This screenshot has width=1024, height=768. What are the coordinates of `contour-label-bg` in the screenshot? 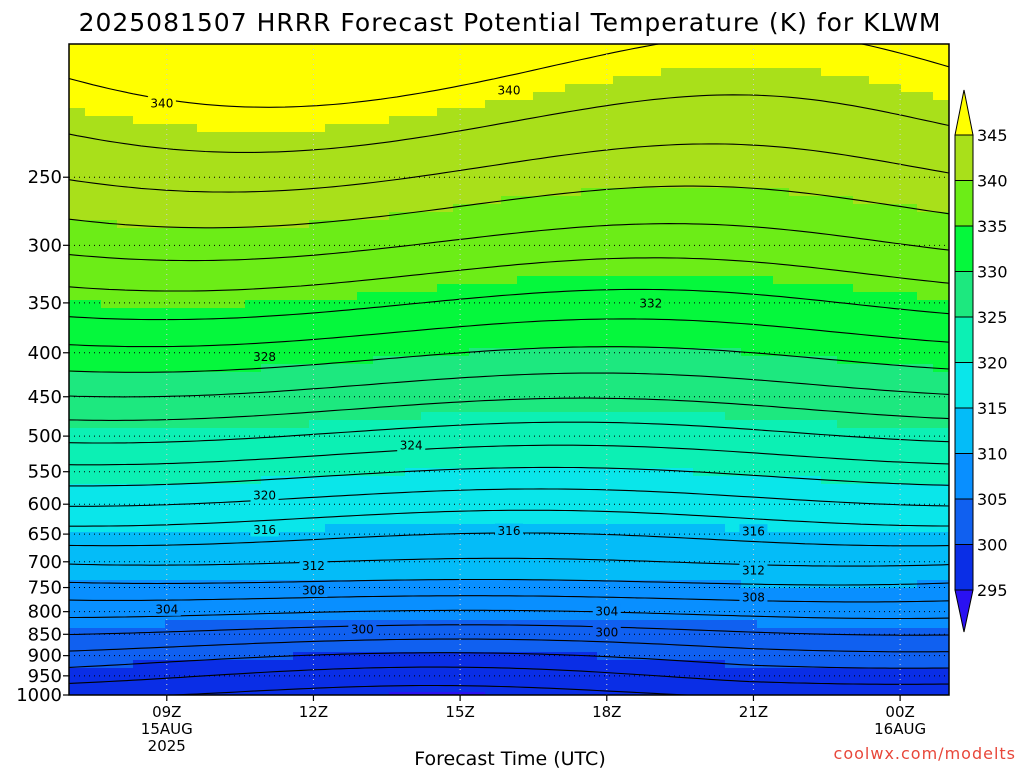 It's located at (509, 530).